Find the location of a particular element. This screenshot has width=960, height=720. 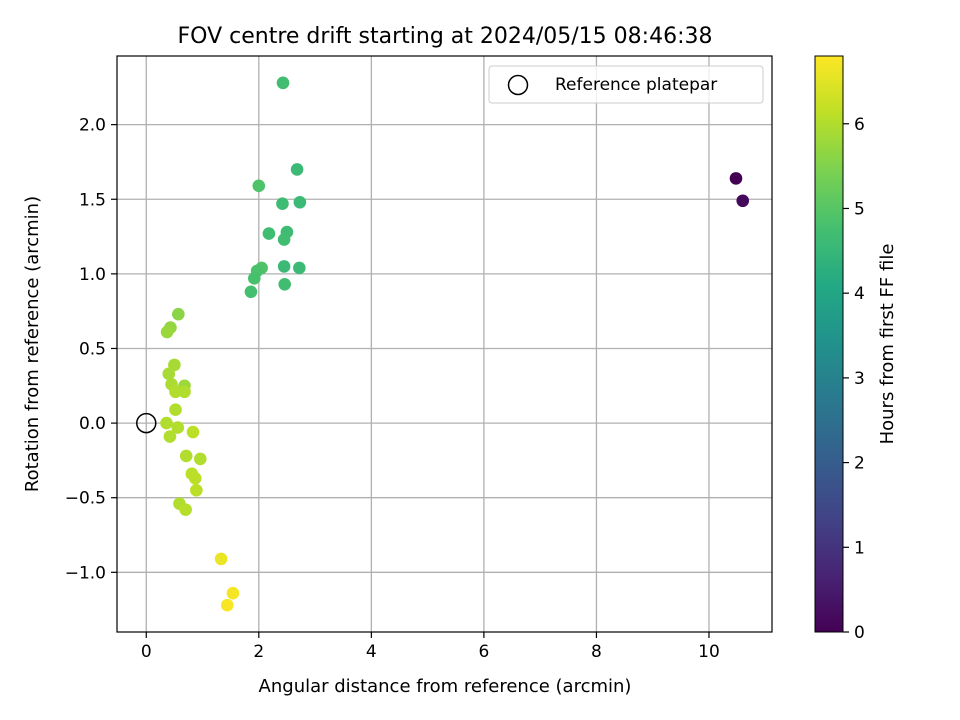

x-tick-label: 8 is located at coordinates (596, 652).